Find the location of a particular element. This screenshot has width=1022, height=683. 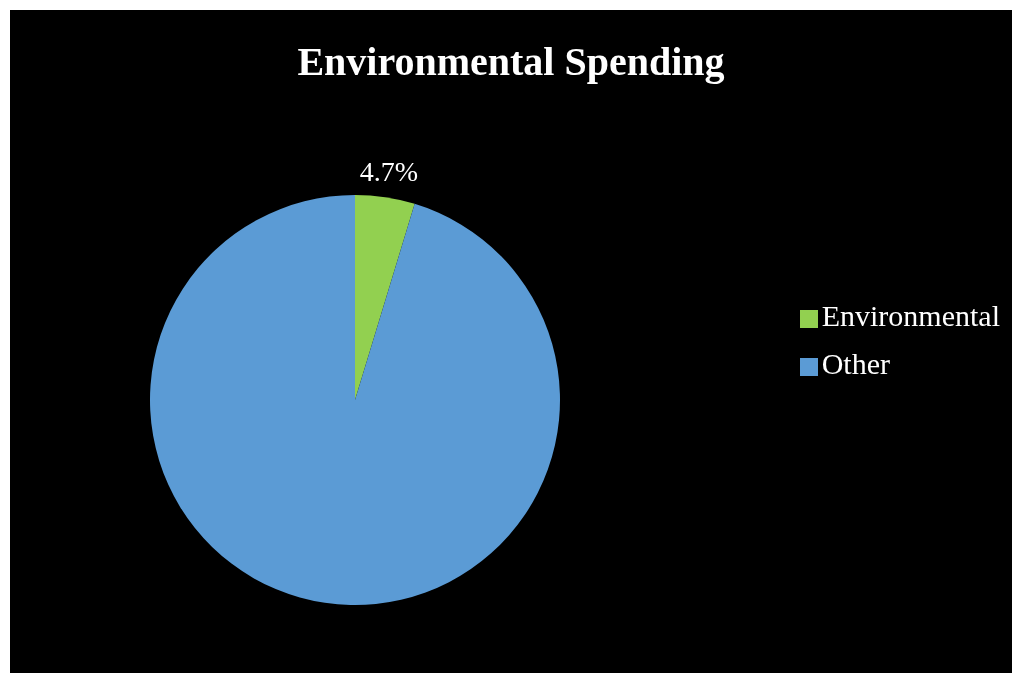

legend-label: Other is located at coordinates (856, 363).